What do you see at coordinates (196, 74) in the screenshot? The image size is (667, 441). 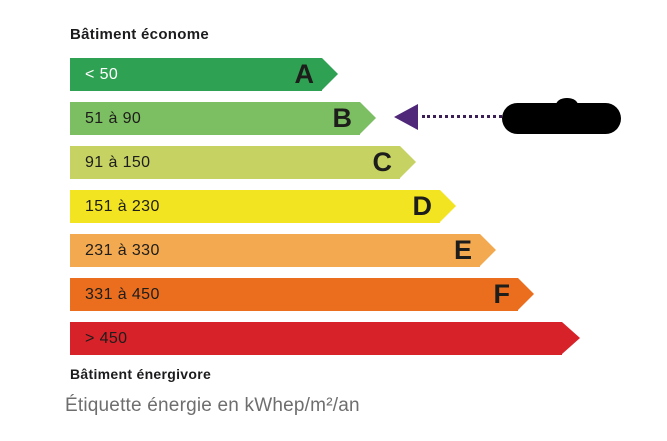 I see `energy-class-bar-a-body: < 50 A` at bounding box center [196, 74].